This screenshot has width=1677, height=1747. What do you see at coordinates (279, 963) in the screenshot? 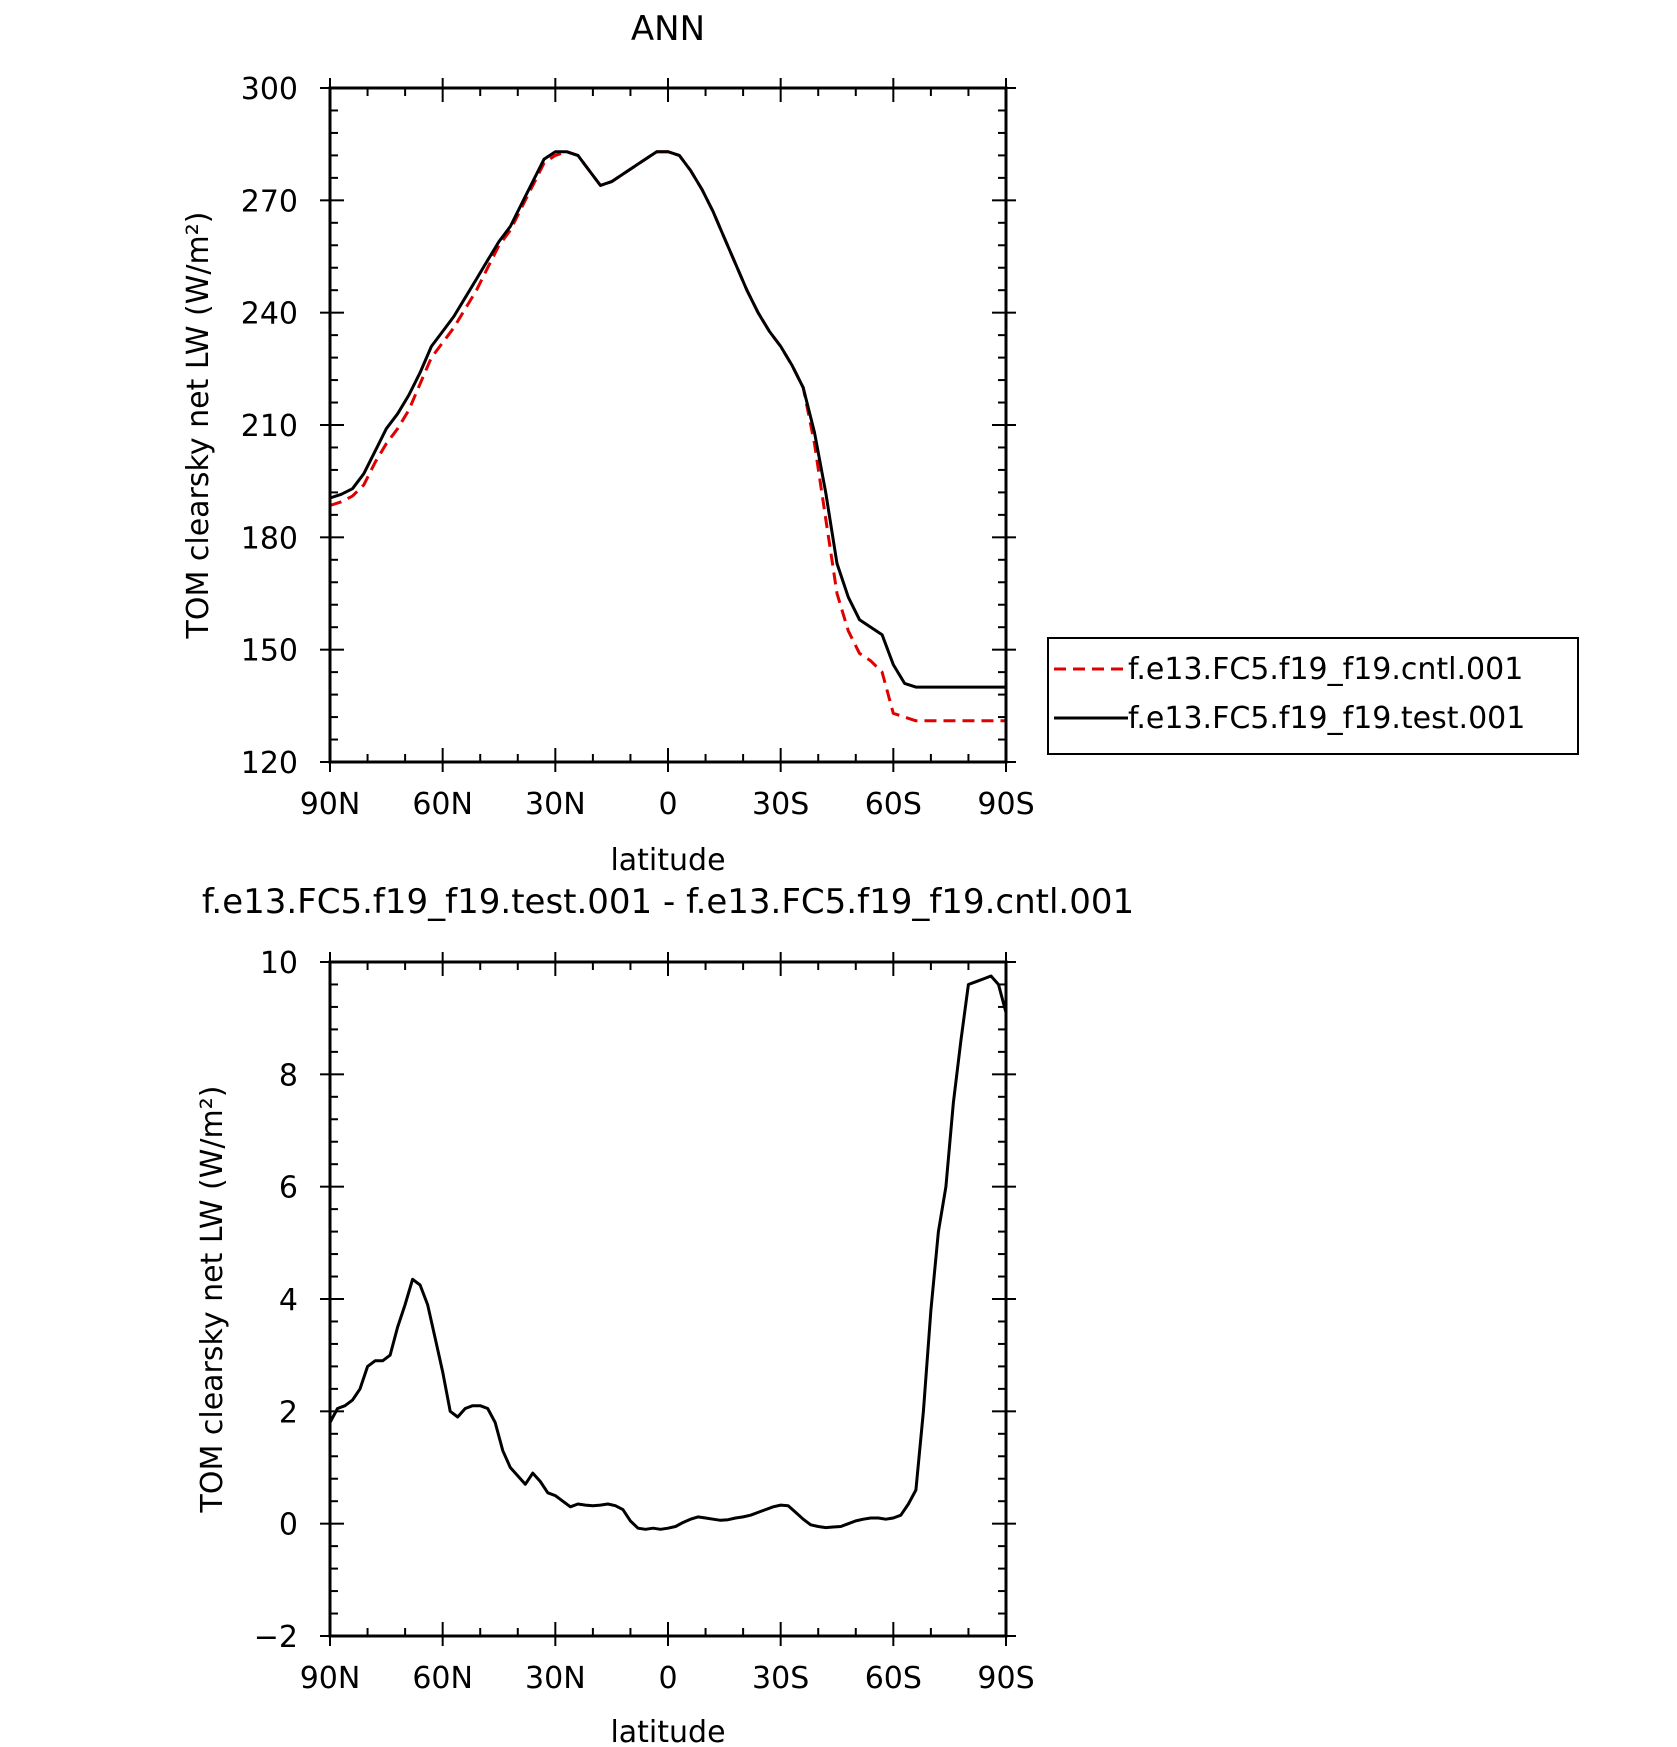
I see `y-tick-label: 10` at bounding box center [279, 963].